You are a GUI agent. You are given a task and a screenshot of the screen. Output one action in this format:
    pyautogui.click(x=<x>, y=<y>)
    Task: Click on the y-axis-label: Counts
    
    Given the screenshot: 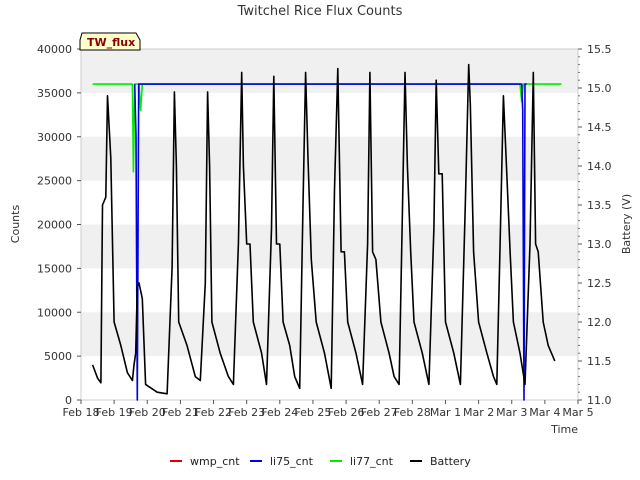 What is the action you would take?
    pyautogui.click(x=15, y=224)
    